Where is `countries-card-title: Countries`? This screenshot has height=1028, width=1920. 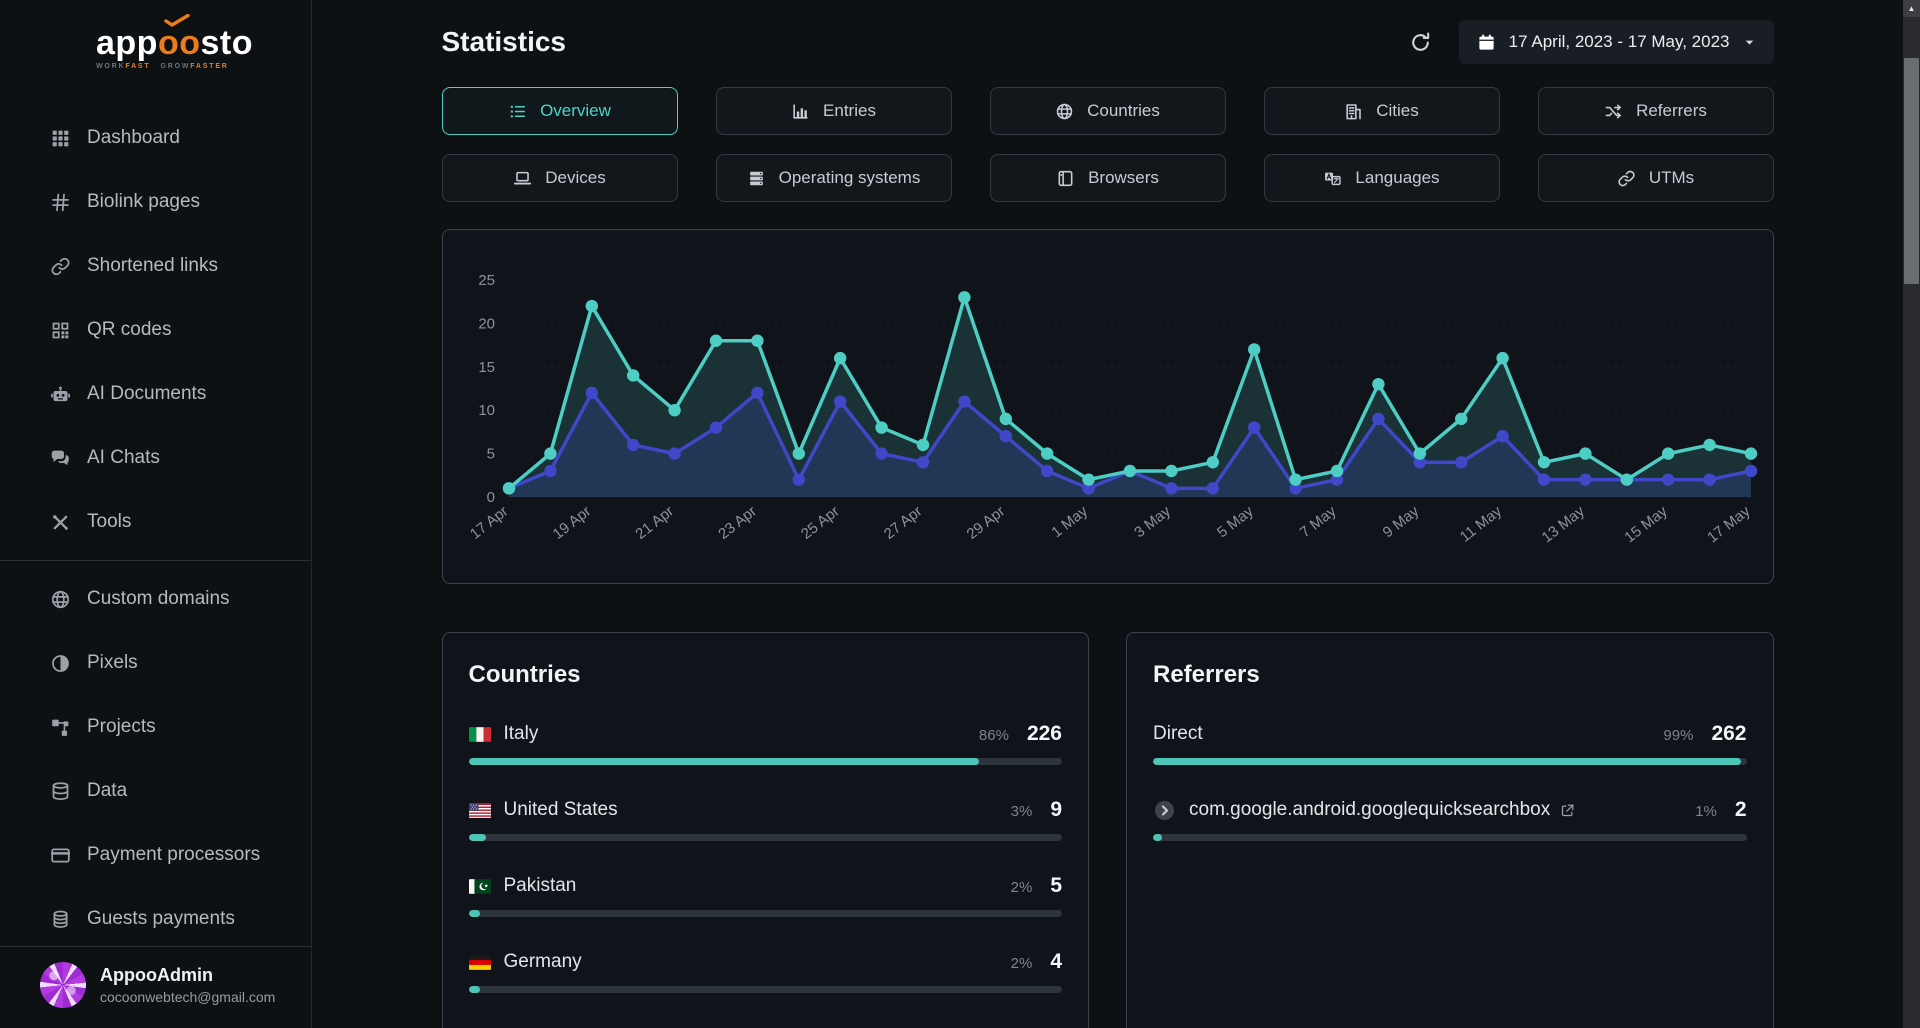
countries-card-title: Countries is located at coordinates (524, 674).